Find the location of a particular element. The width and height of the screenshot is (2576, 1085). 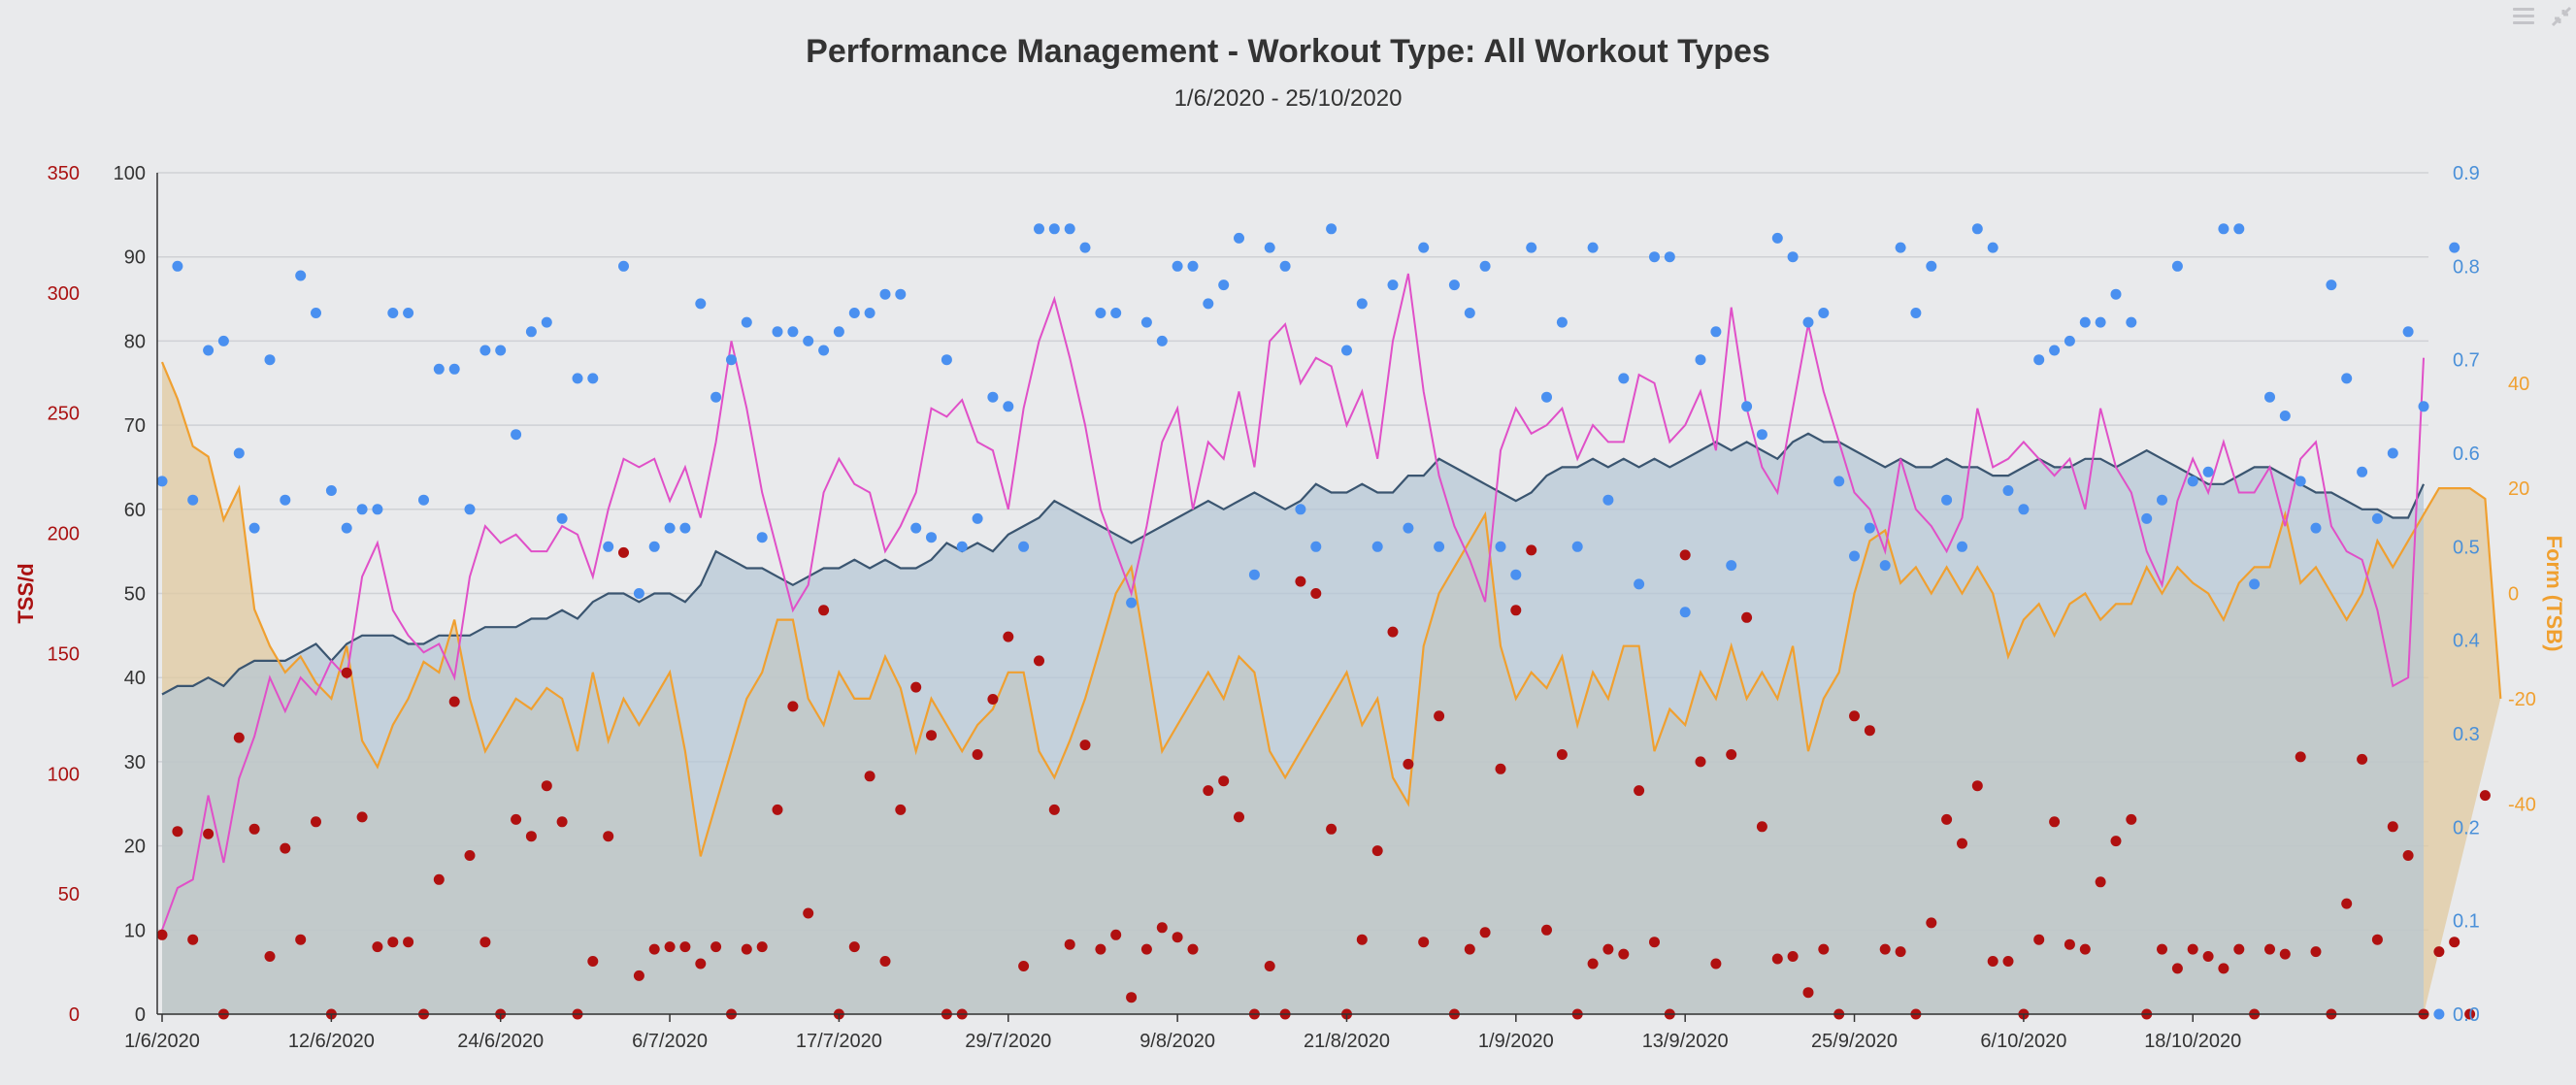

x-tick-label: 9/8/2020 is located at coordinates (1177, 1041).